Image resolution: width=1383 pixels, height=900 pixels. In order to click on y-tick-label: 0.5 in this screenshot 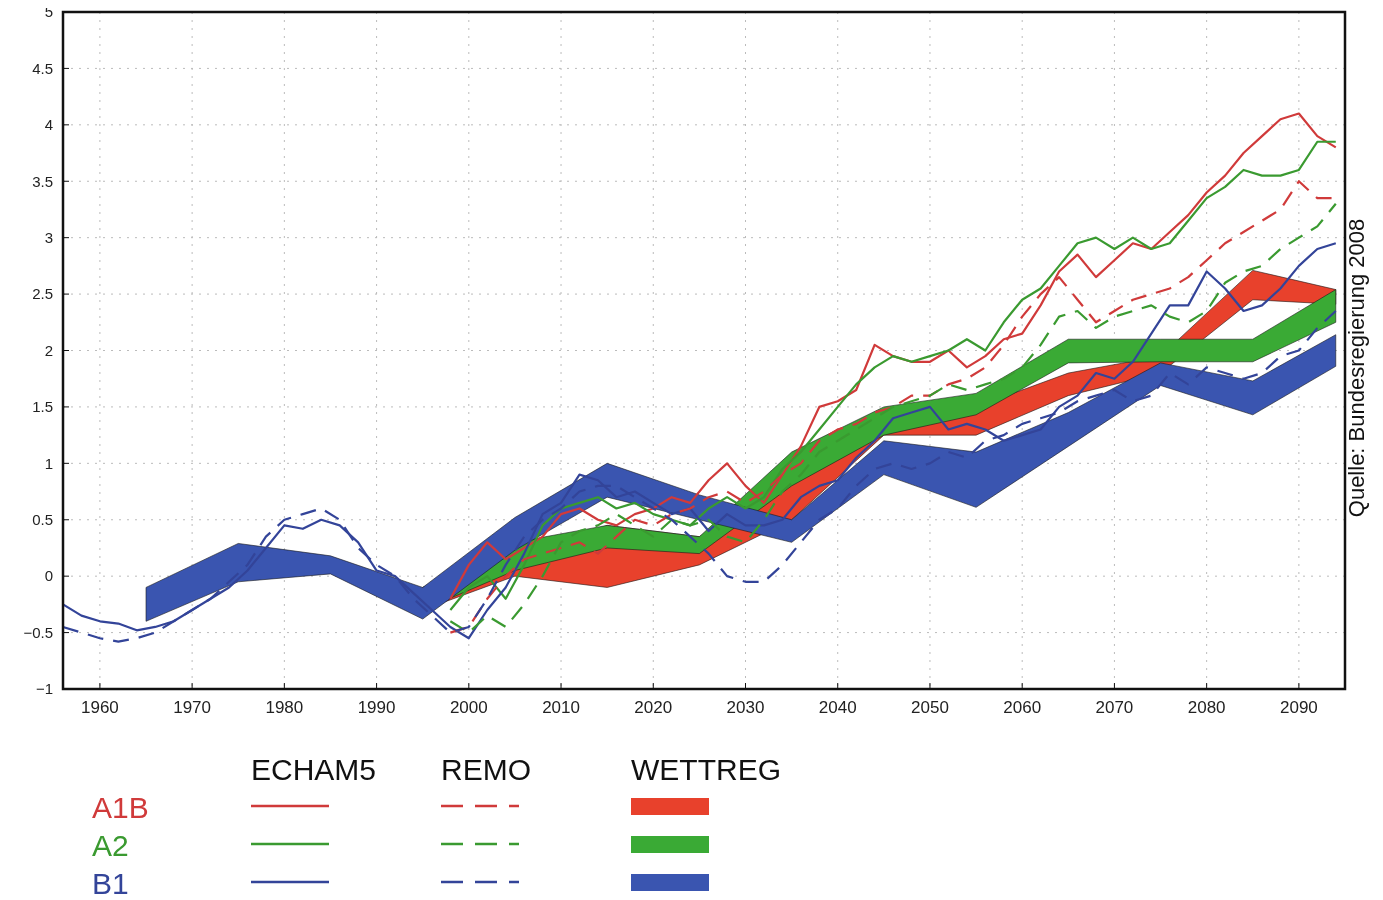, I will do `click(42, 519)`.